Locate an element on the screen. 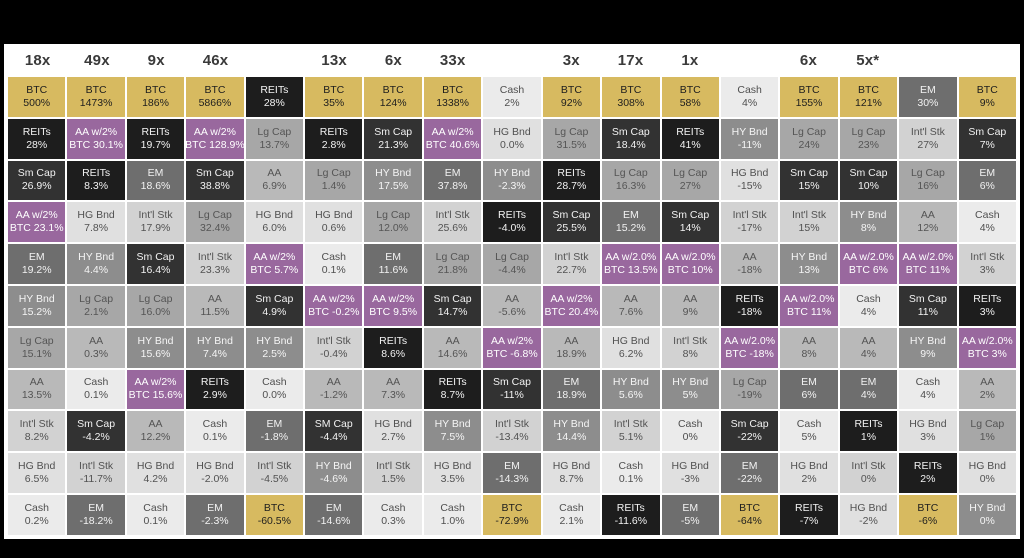 Image resolution: width=1024 pixels, height=558 pixels. grid-cell: REITs 8.7% is located at coordinates (452, 389).